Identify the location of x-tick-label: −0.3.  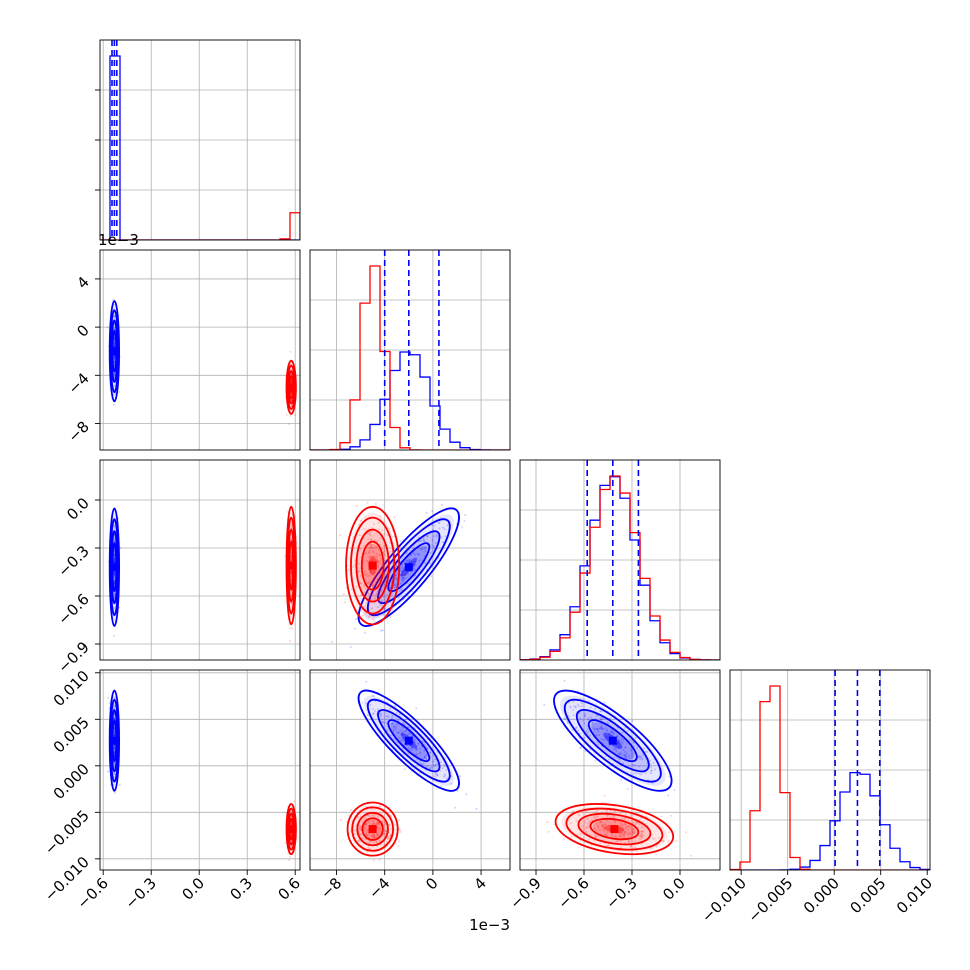
(141, 893).